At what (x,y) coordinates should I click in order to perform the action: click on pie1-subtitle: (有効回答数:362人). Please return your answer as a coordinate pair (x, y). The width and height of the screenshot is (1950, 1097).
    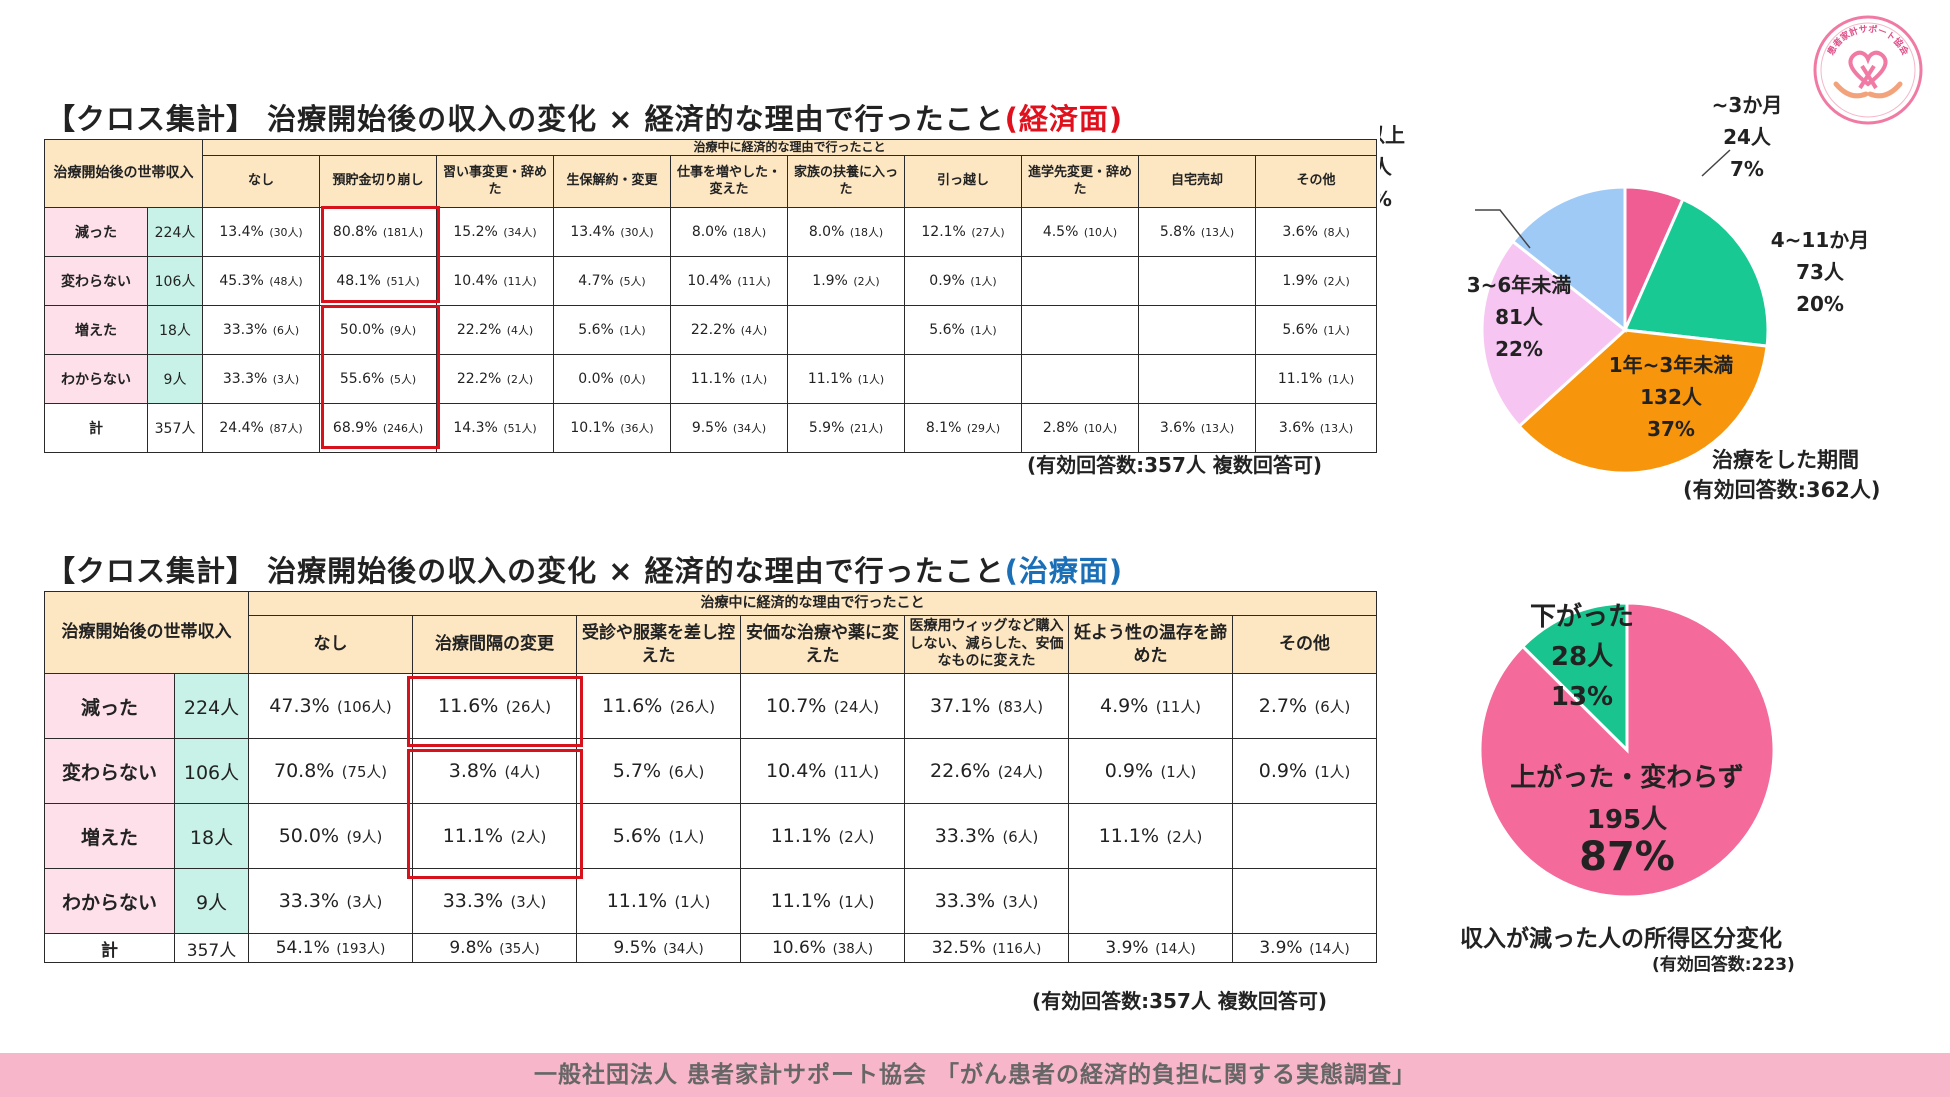
    Looking at the image, I should click on (1782, 490).